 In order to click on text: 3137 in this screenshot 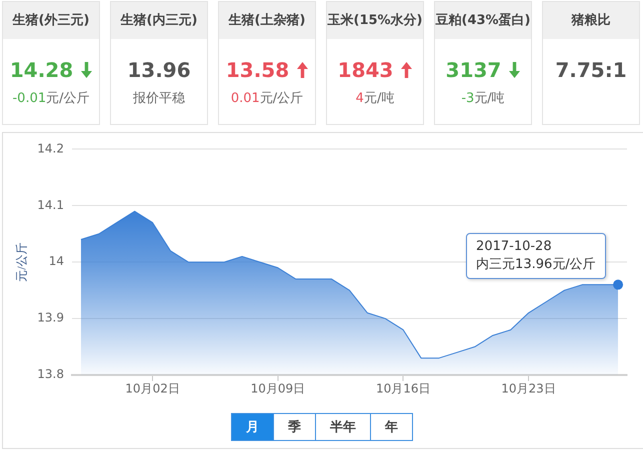, I will do `click(474, 70)`.